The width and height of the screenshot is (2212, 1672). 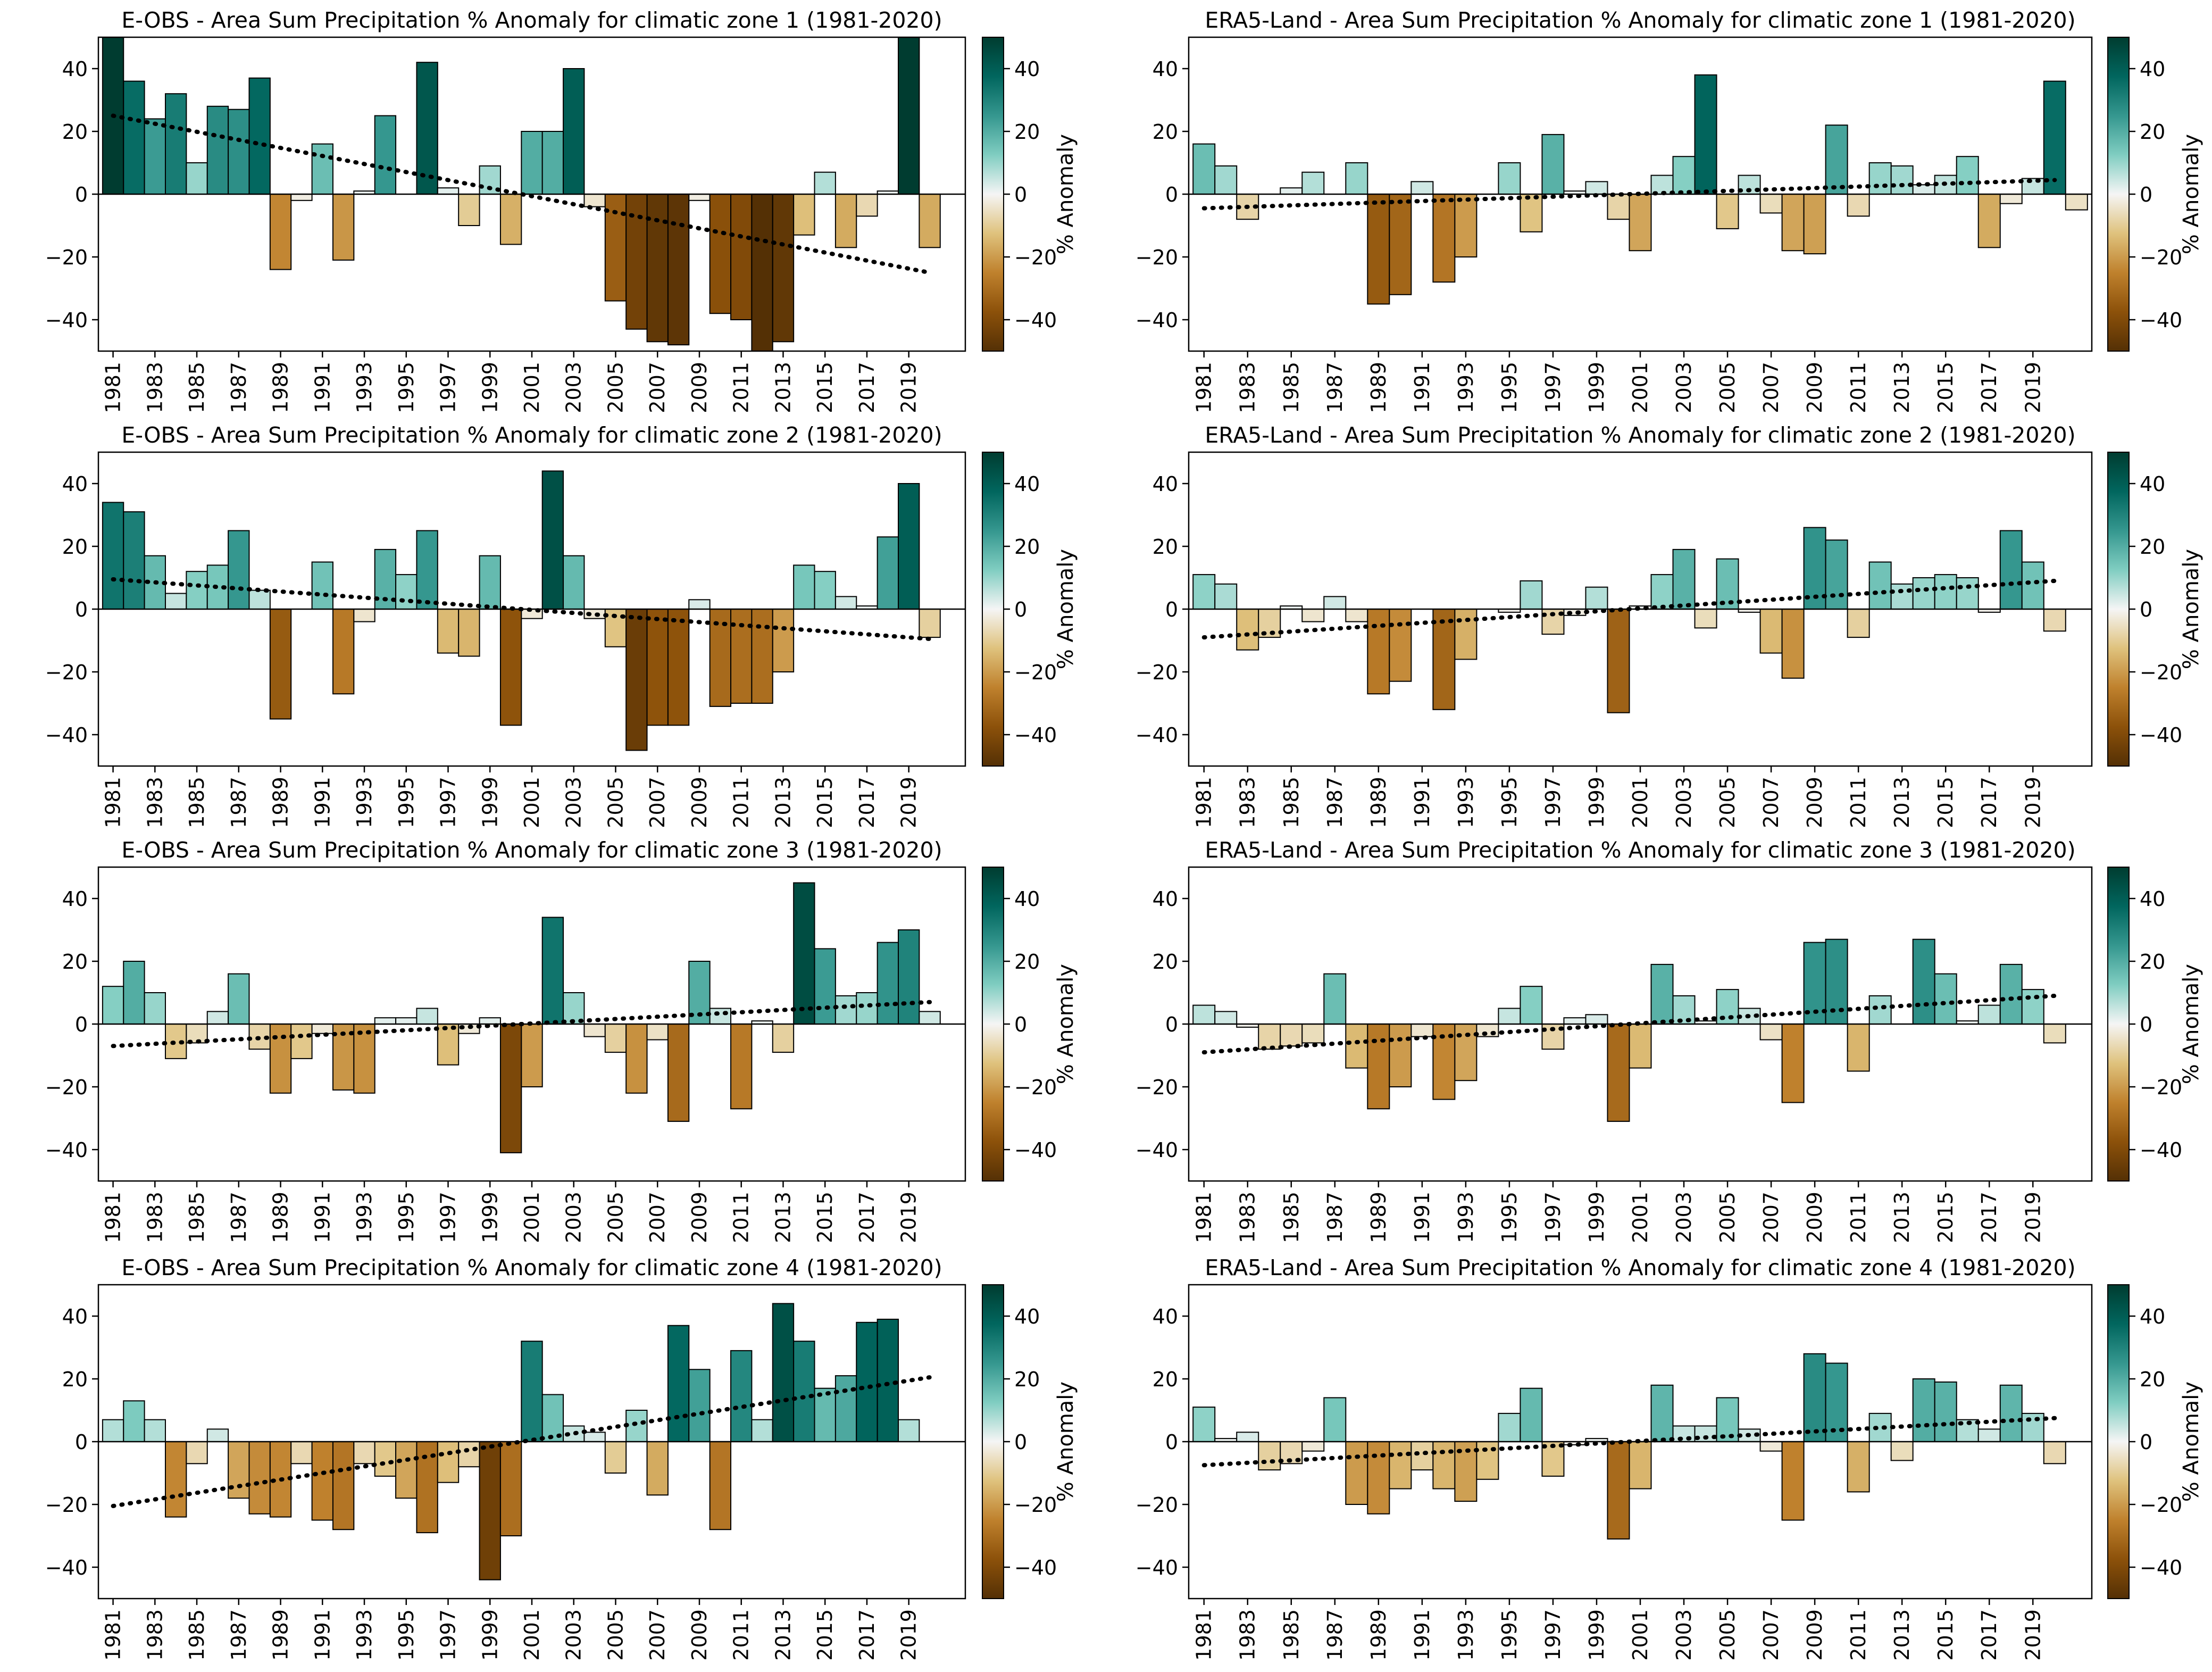 I want to click on x-tick-label: 1999, so click(x=1596, y=1217).